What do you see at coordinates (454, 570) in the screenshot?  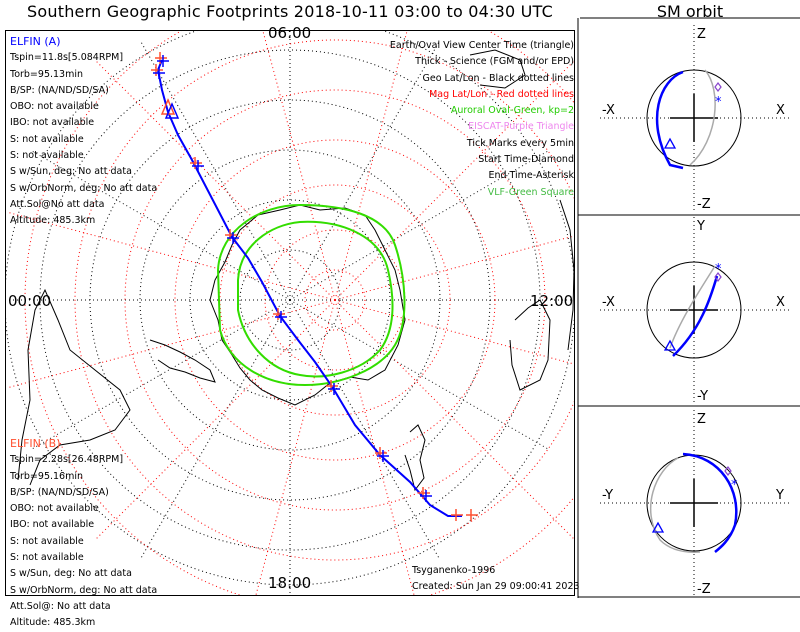 I see `model-name: Tsyganenko-1996` at bounding box center [454, 570].